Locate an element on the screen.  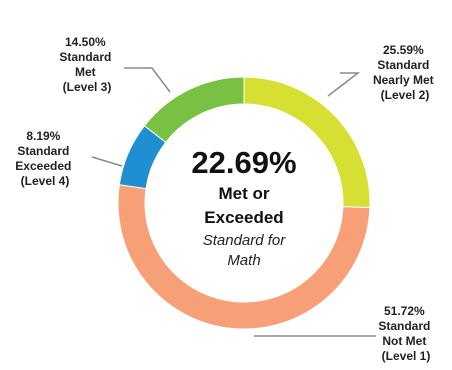
leader-line-level3 is located at coordinates (147, 80).